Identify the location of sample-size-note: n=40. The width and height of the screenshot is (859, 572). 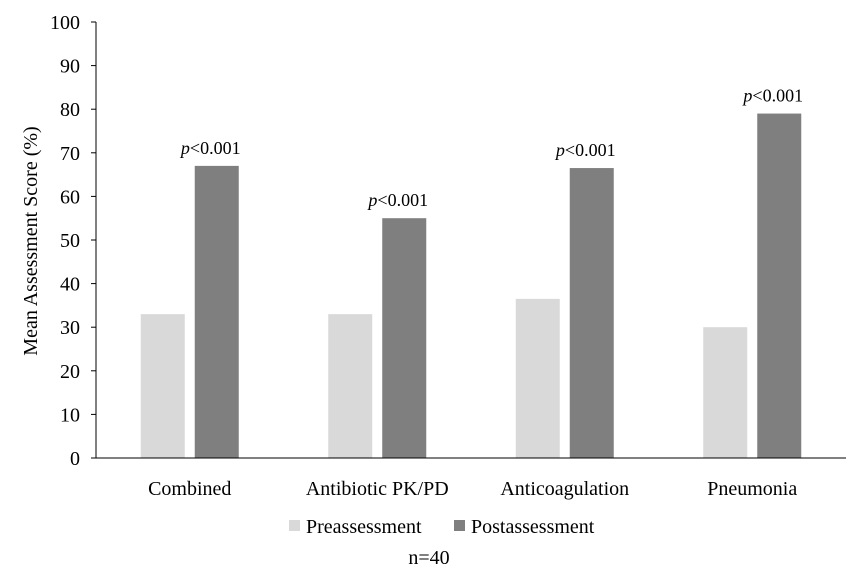
(428, 558).